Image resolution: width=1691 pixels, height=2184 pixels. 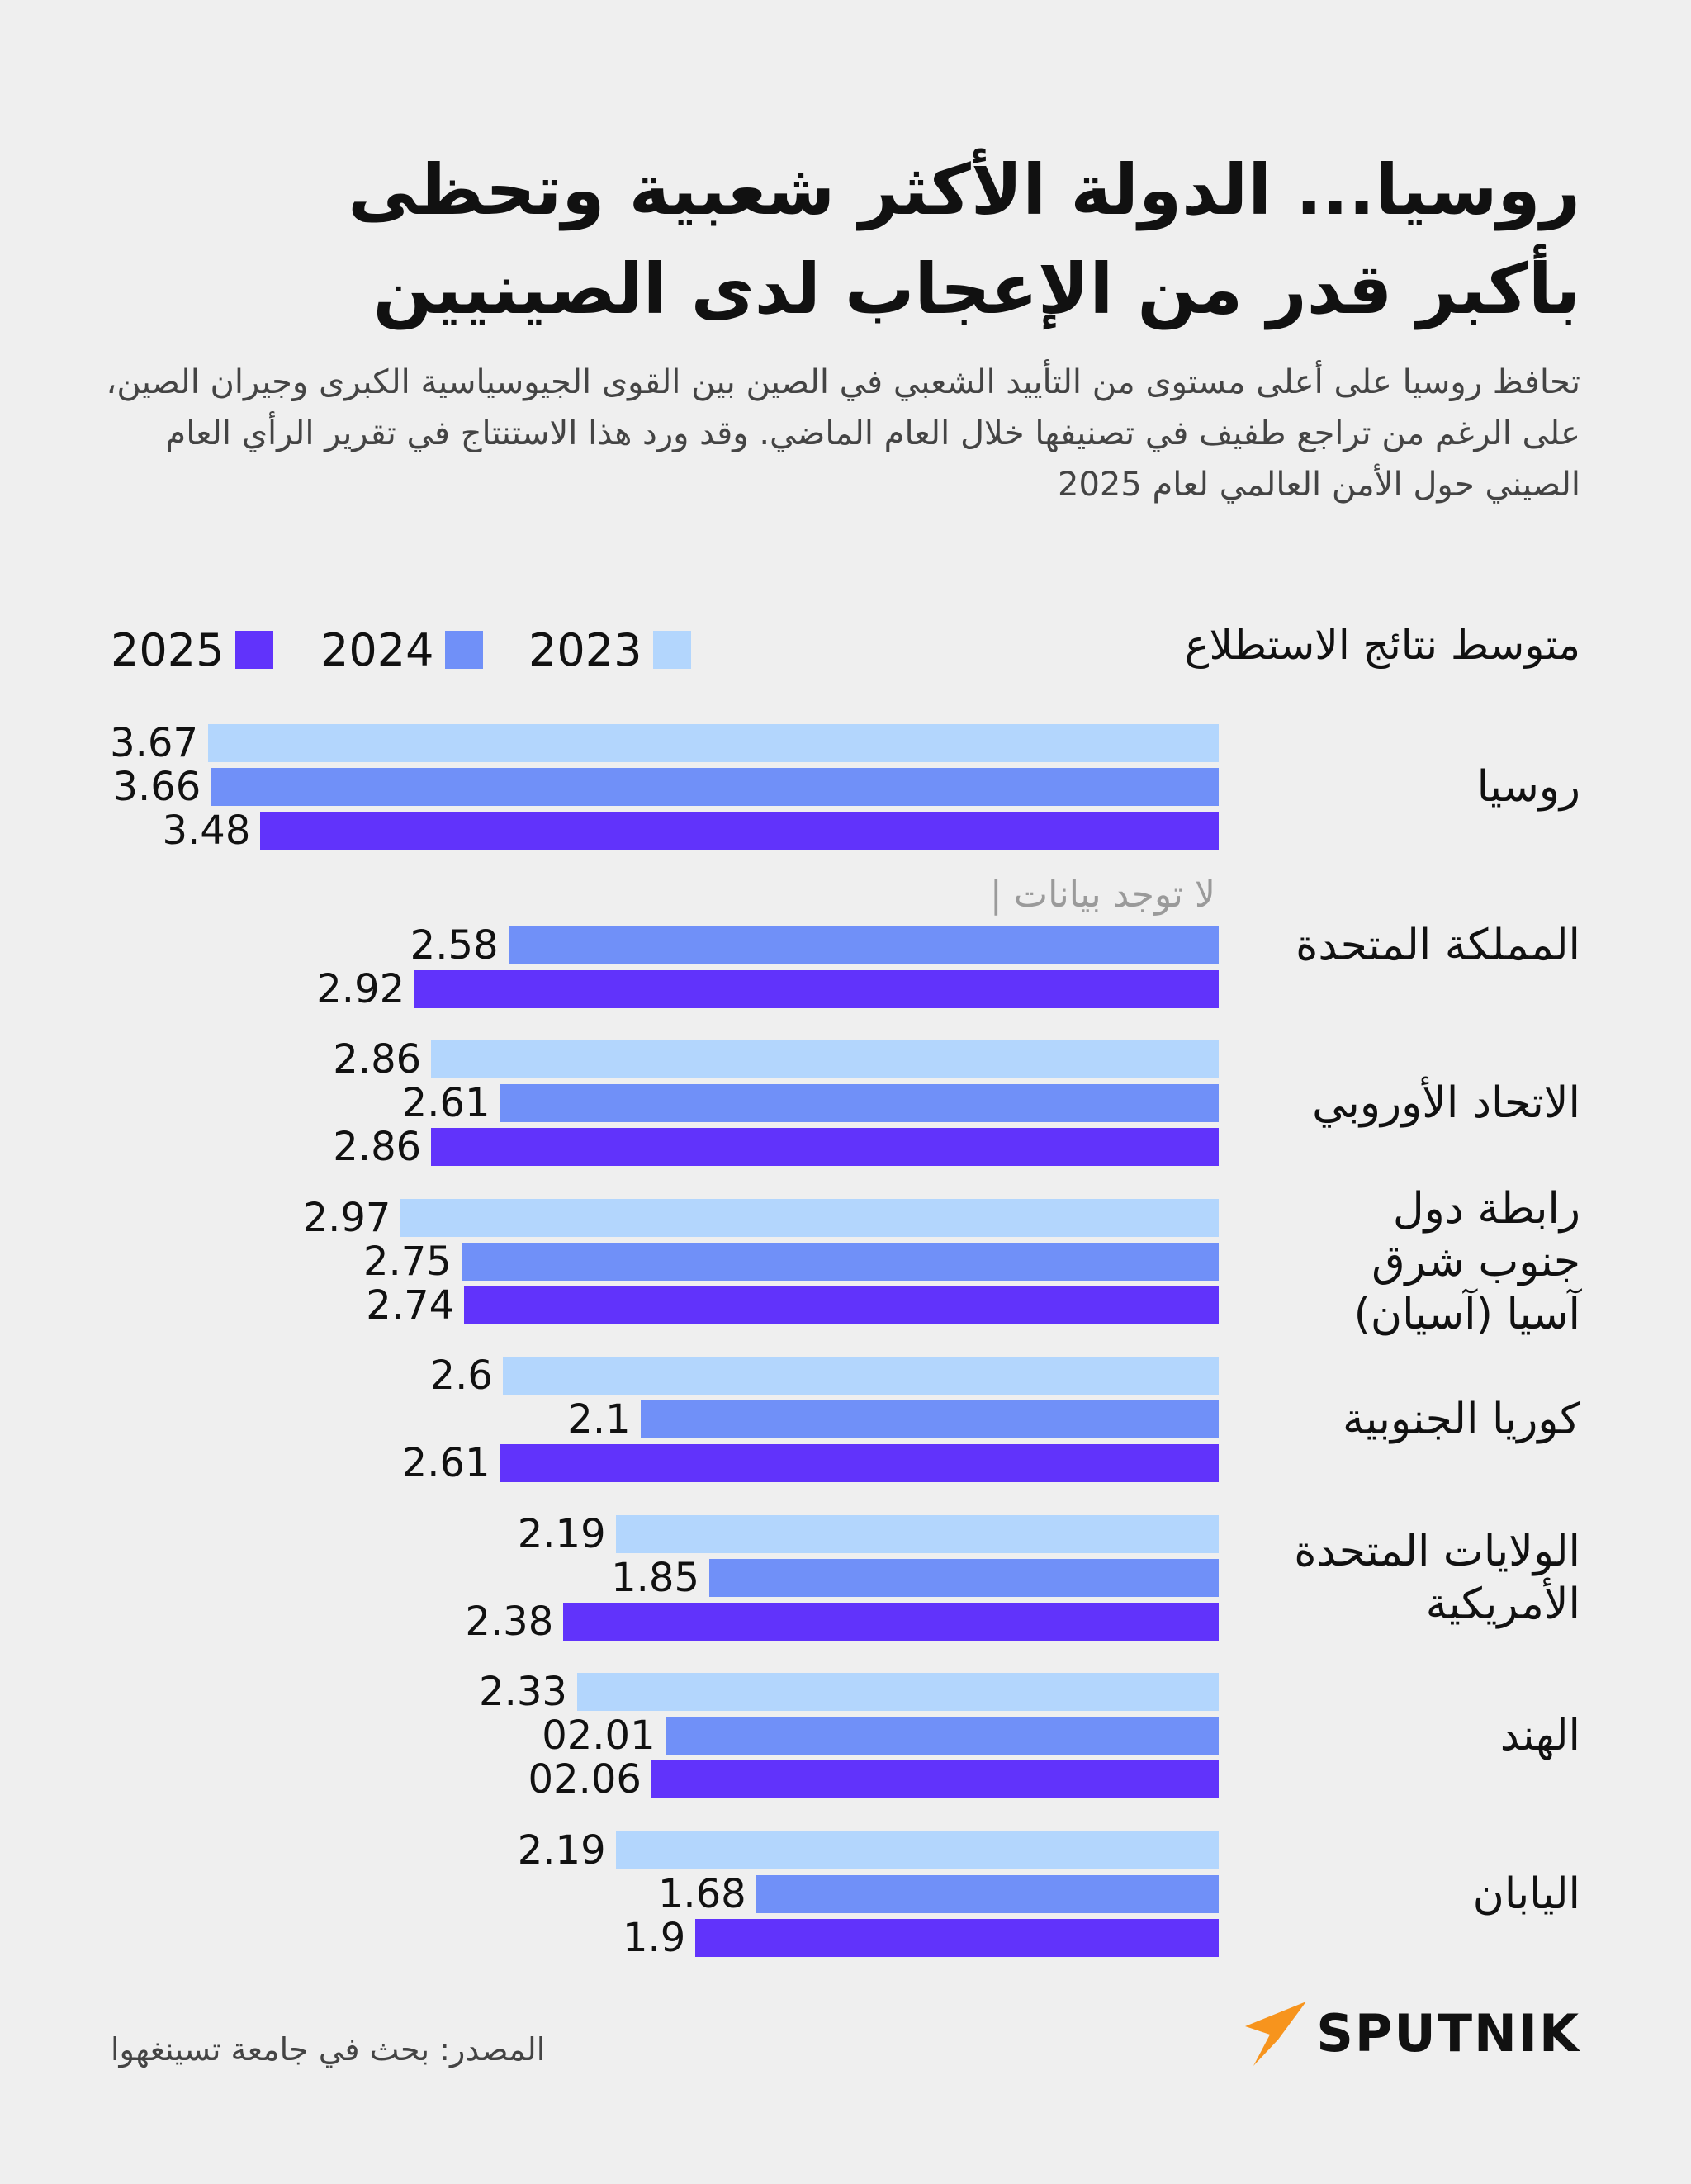 I want to click on data-label-2023: 2.86, so click(x=377, y=1059).